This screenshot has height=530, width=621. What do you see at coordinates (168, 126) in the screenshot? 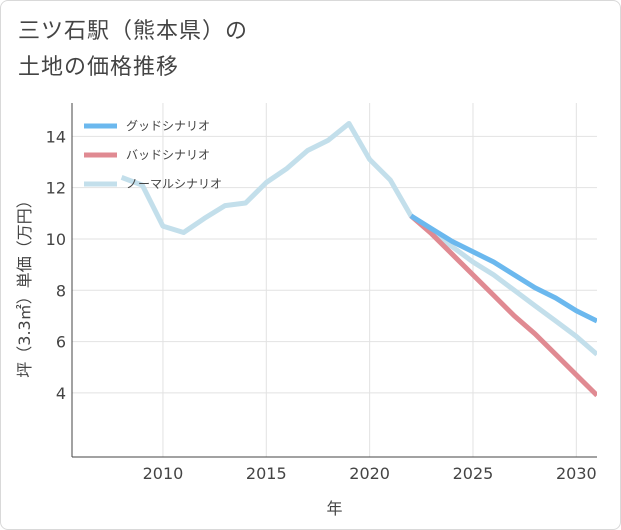
I see `legend-label-0: グッドシナリオ` at bounding box center [168, 126].